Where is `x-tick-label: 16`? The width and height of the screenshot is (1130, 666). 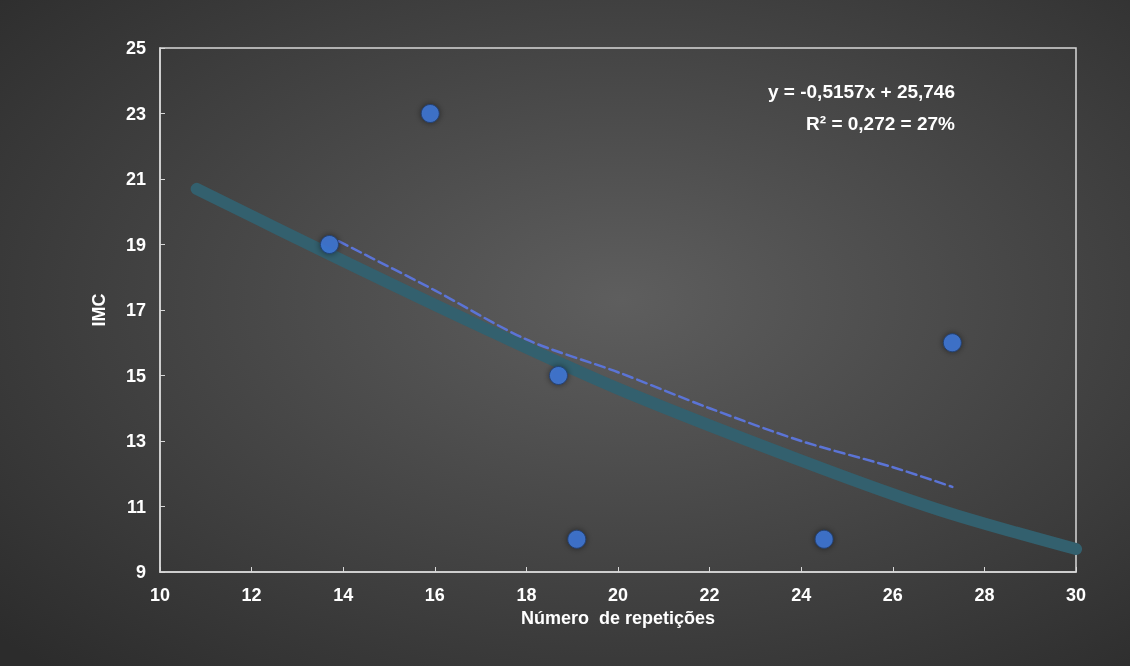
x-tick-label: 16 is located at coordinates (434, 595).